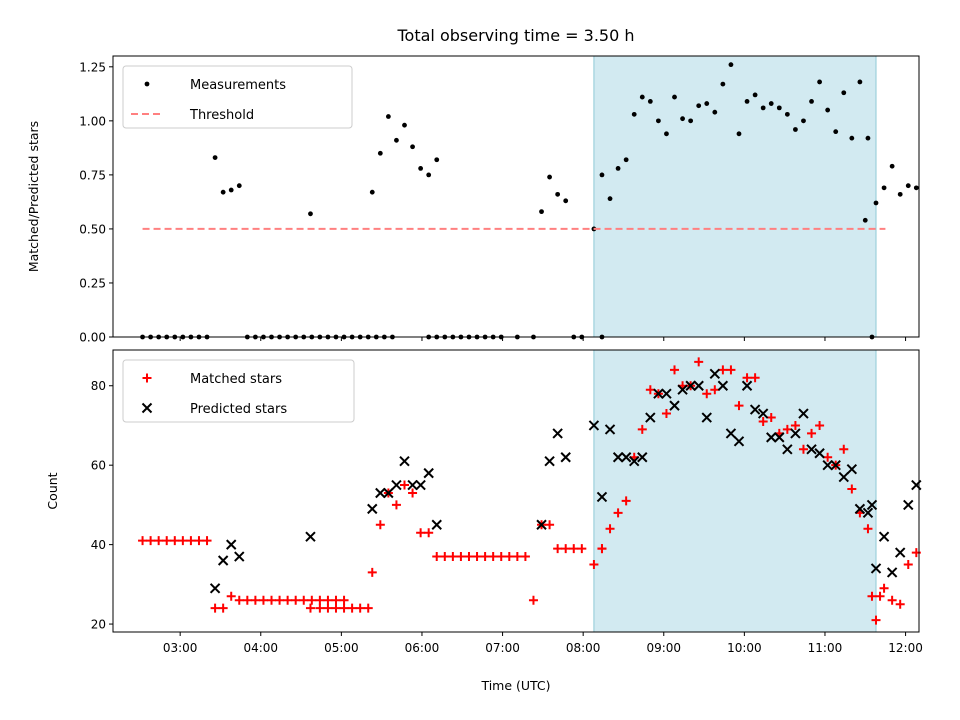 This screenshot has height=720, width=960. I want to click on legend-marker-measurements, so click(147, 84).